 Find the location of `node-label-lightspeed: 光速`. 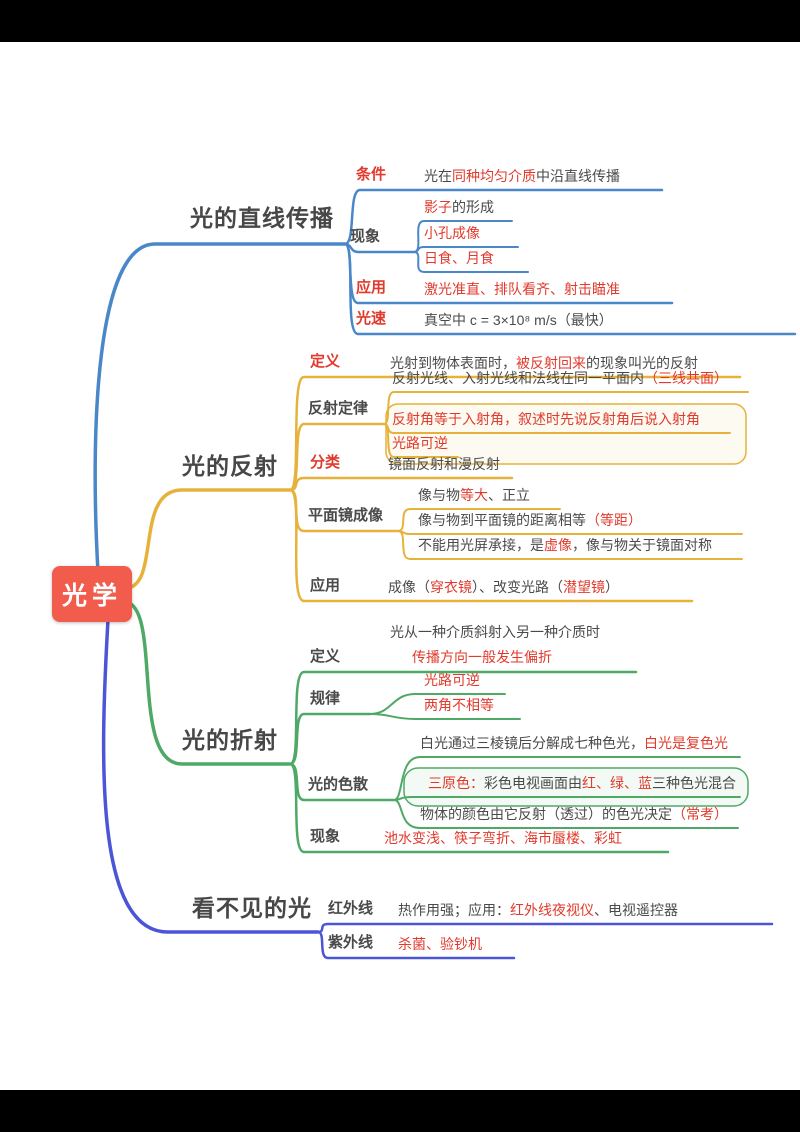

node-label-lightspeed: 光速 is located at coordinates (371, 319).